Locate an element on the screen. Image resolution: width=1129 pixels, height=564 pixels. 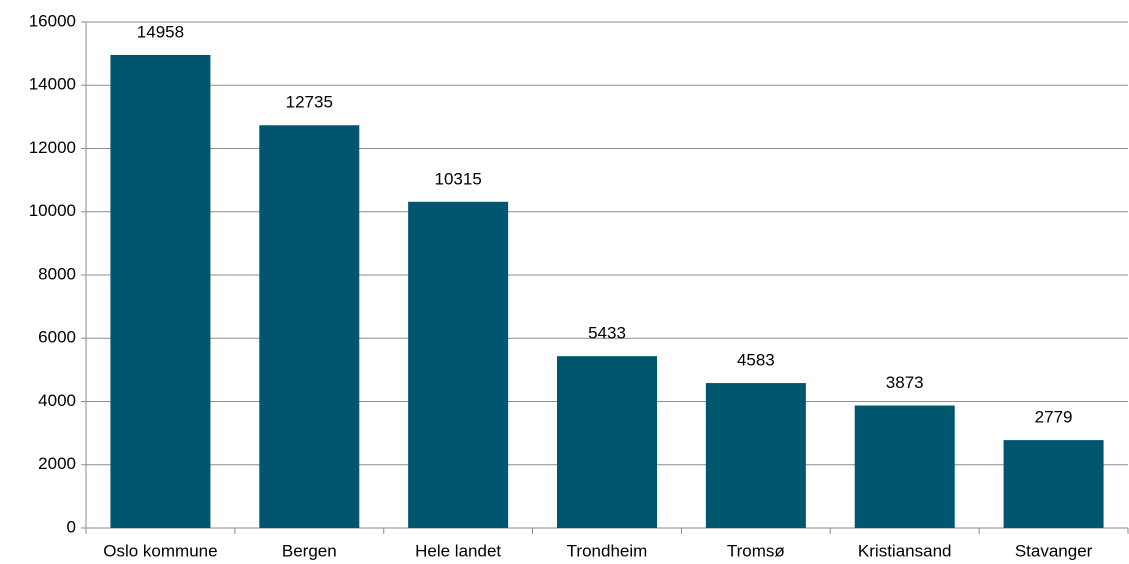
y-tick-label: 6000 is located at coordinates (57, 337).